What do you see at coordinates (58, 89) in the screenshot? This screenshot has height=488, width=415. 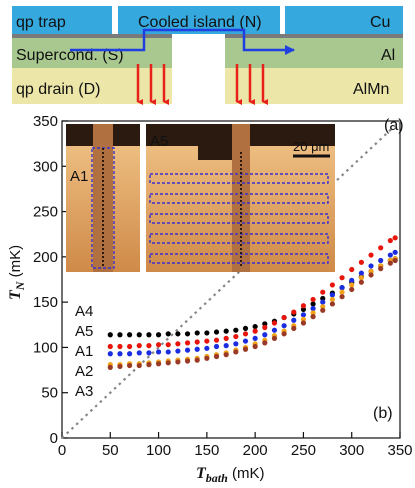 I see `qp-drain-label: qp drain (D)` at bounding box center [58, 89].